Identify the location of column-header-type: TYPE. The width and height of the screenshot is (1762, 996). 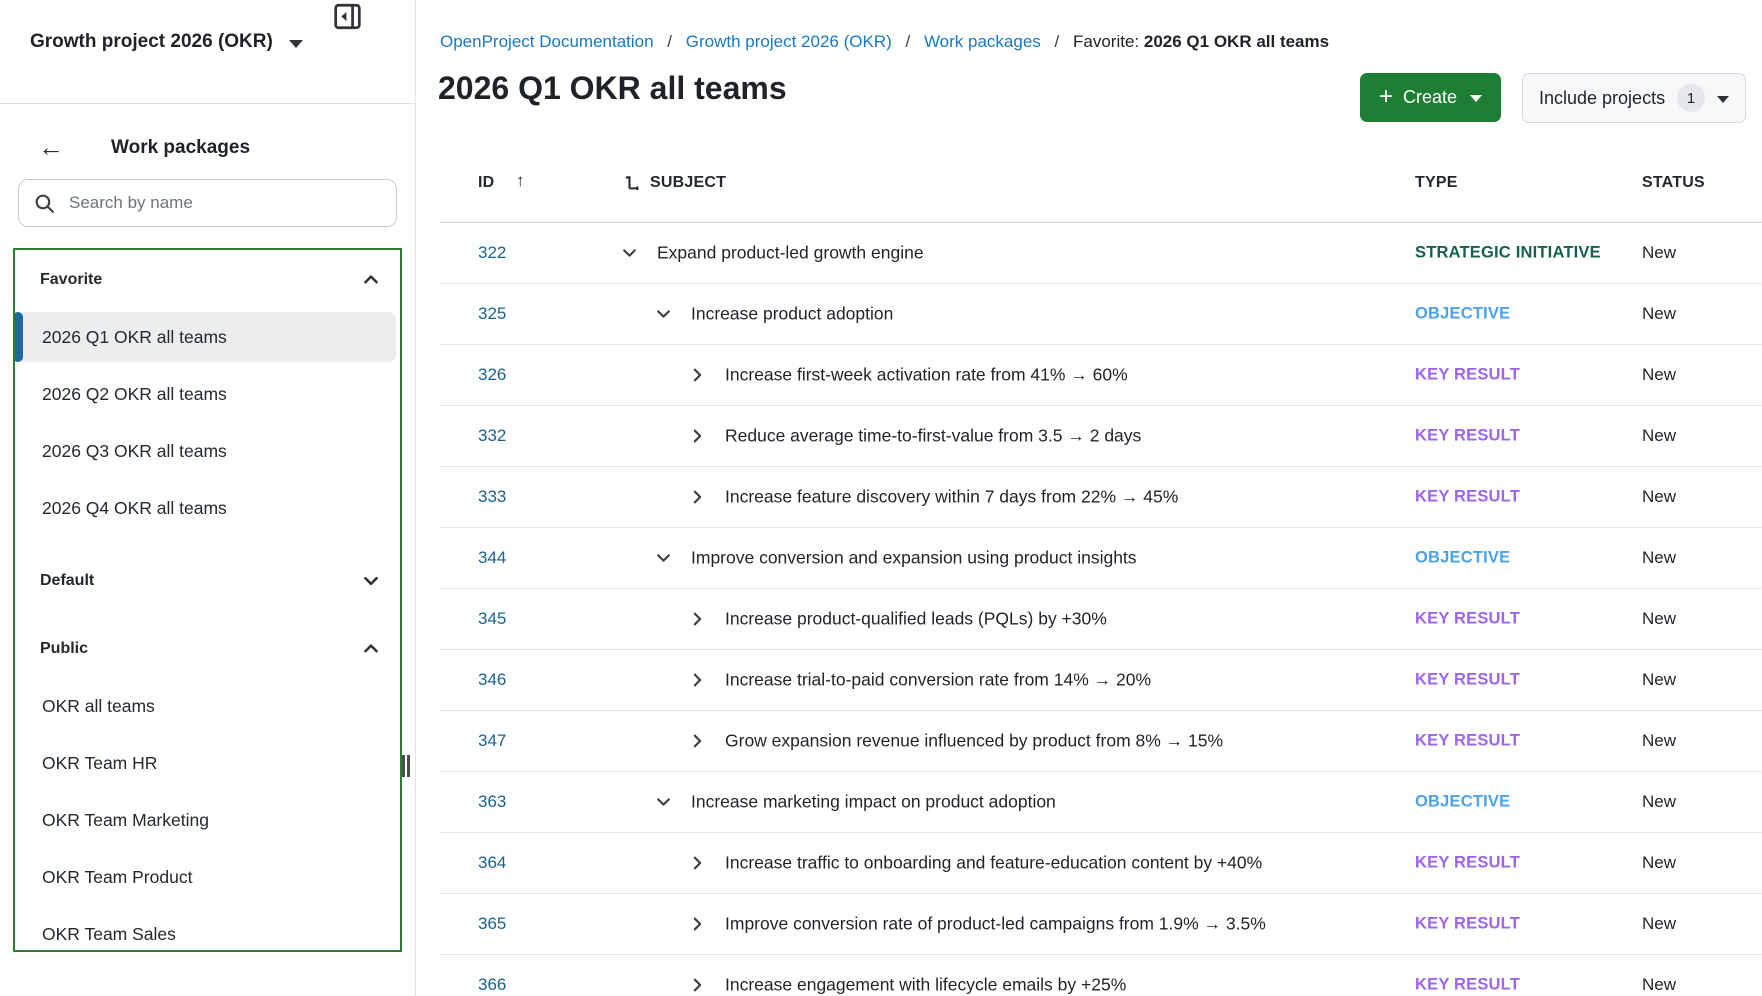
(1436, 182).